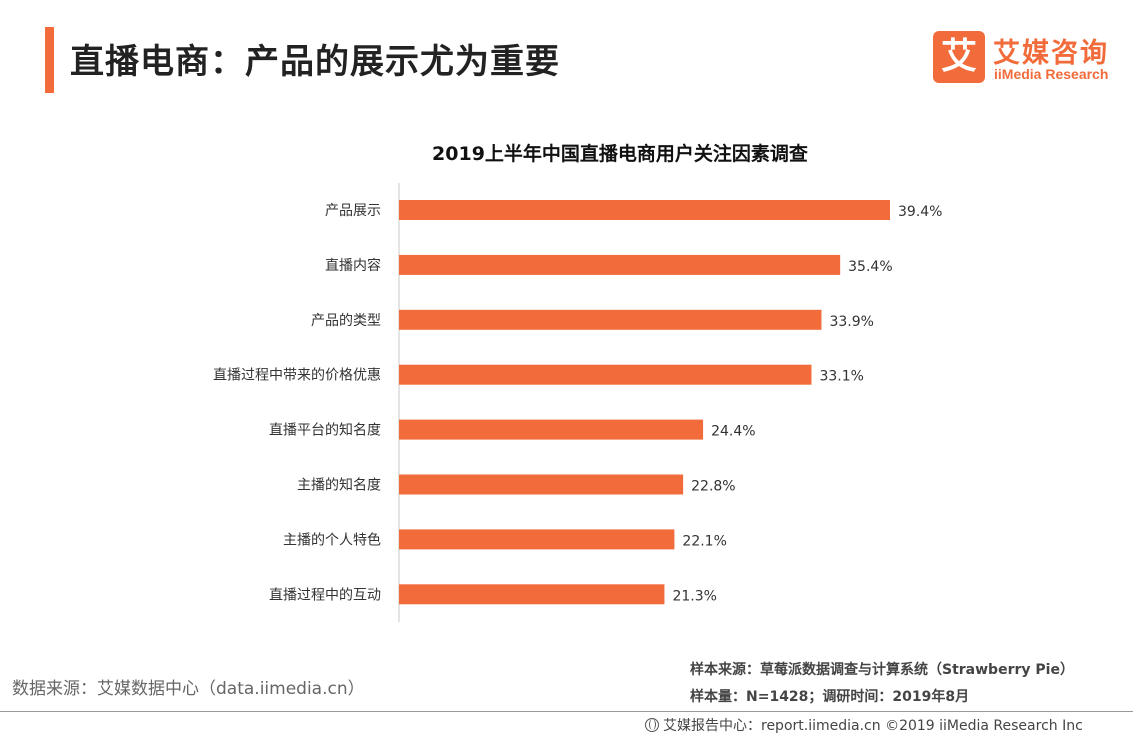  What do you see at coordinates (188, 689) in the screenshot?
I see `data-source-note: 数据来源：艾媒数据中心（data.iimedia.cn）` at bounding box center [188, 689].